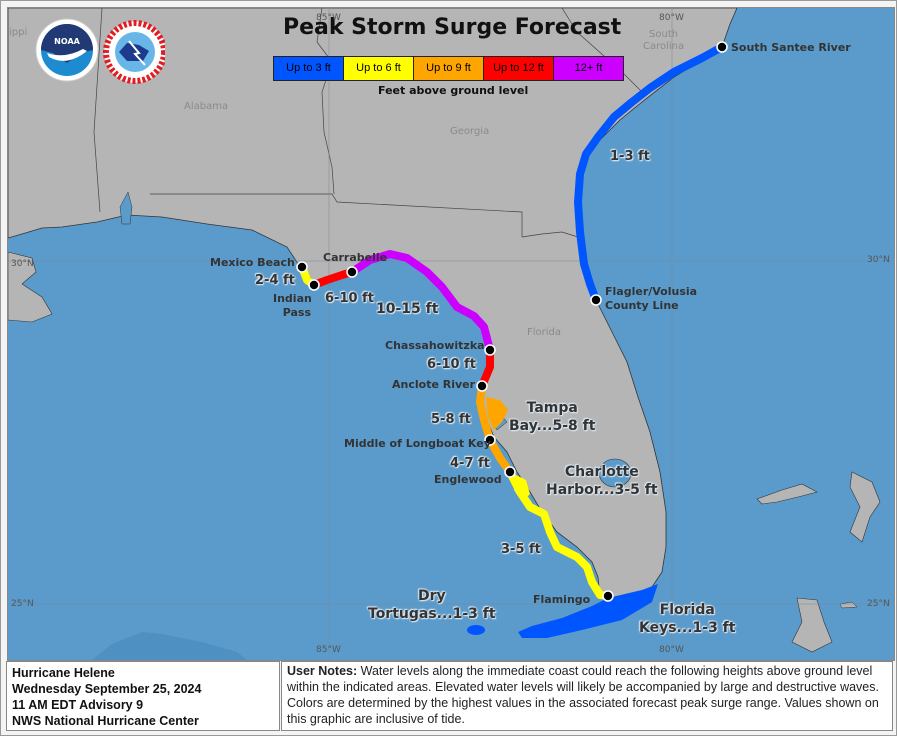  What do you see at coordinates (470, 131) in the screenshot?
I see `state-label-georgia: Georgia` at bounding box center [470, 131].